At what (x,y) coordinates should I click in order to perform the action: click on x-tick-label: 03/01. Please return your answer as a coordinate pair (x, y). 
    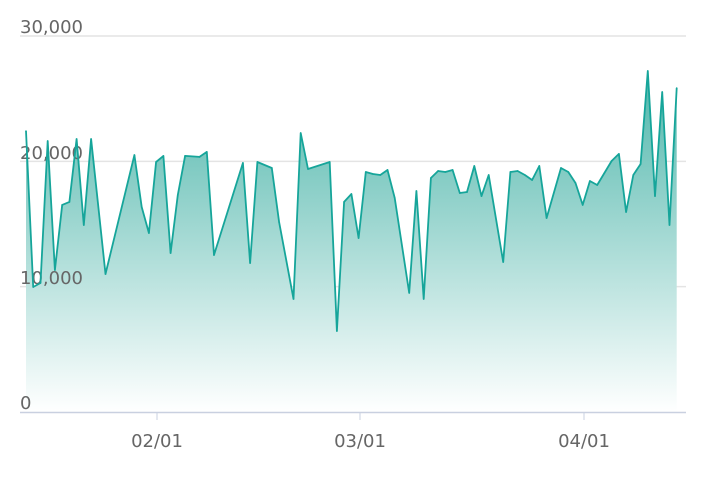
    Looking at the image, I should click on (360, 441).